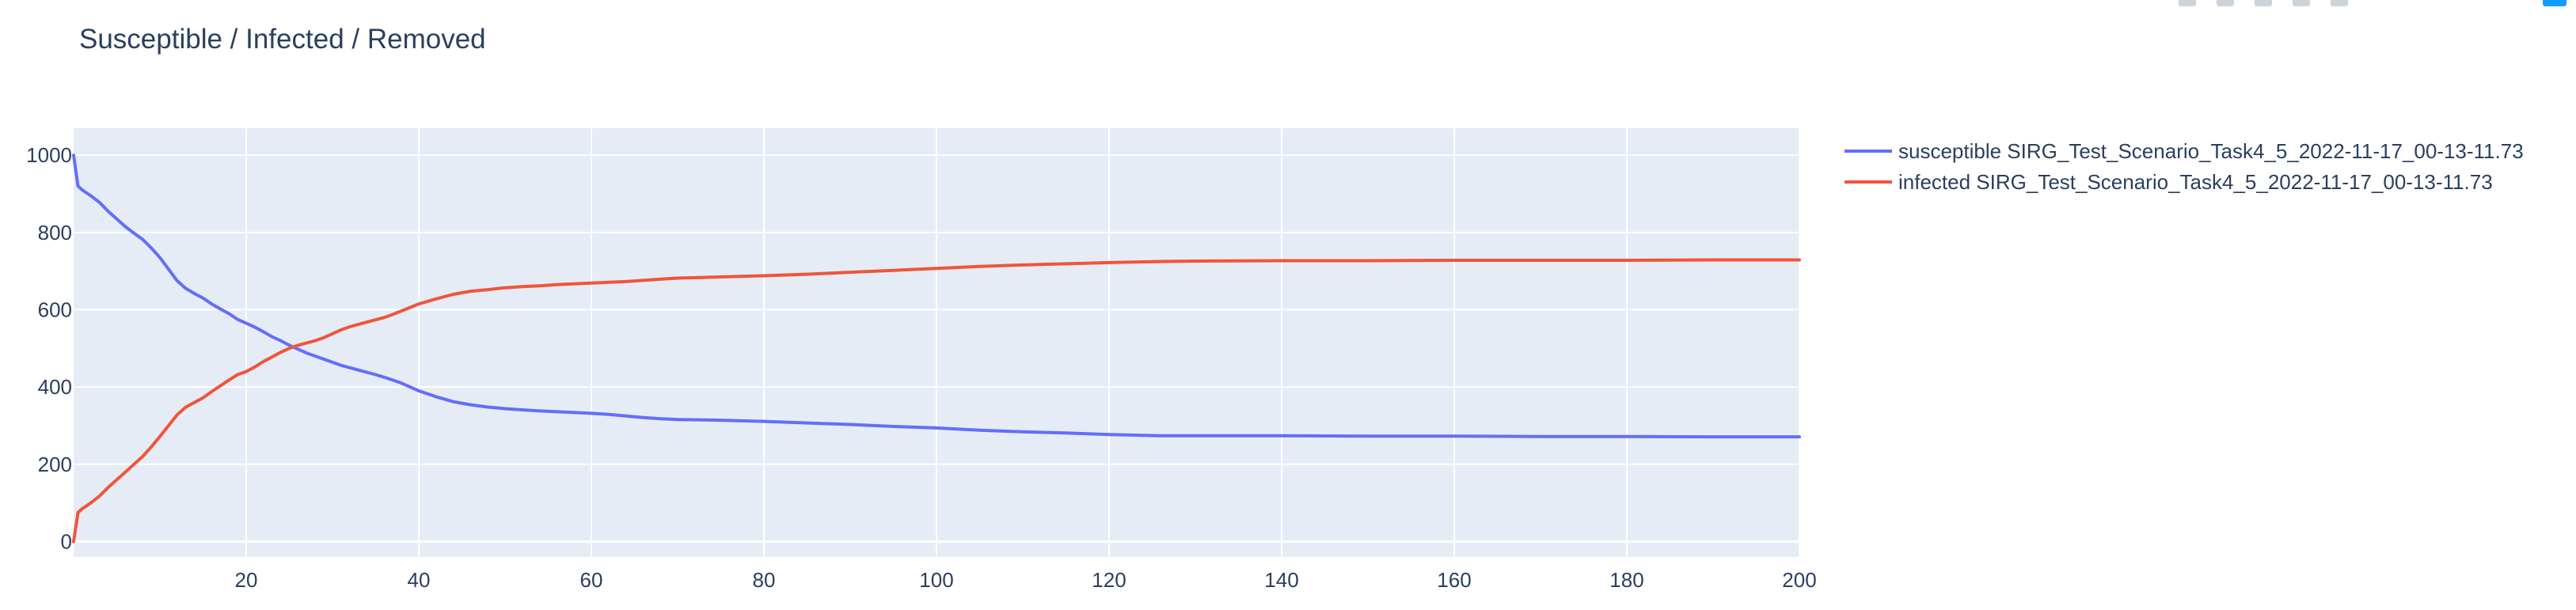 The image size is (2576, 610). What do you see at coordinates (1454, 580) in the screenshot?
I see `x-tick-label: 160` at bounding box center [1454, 580].